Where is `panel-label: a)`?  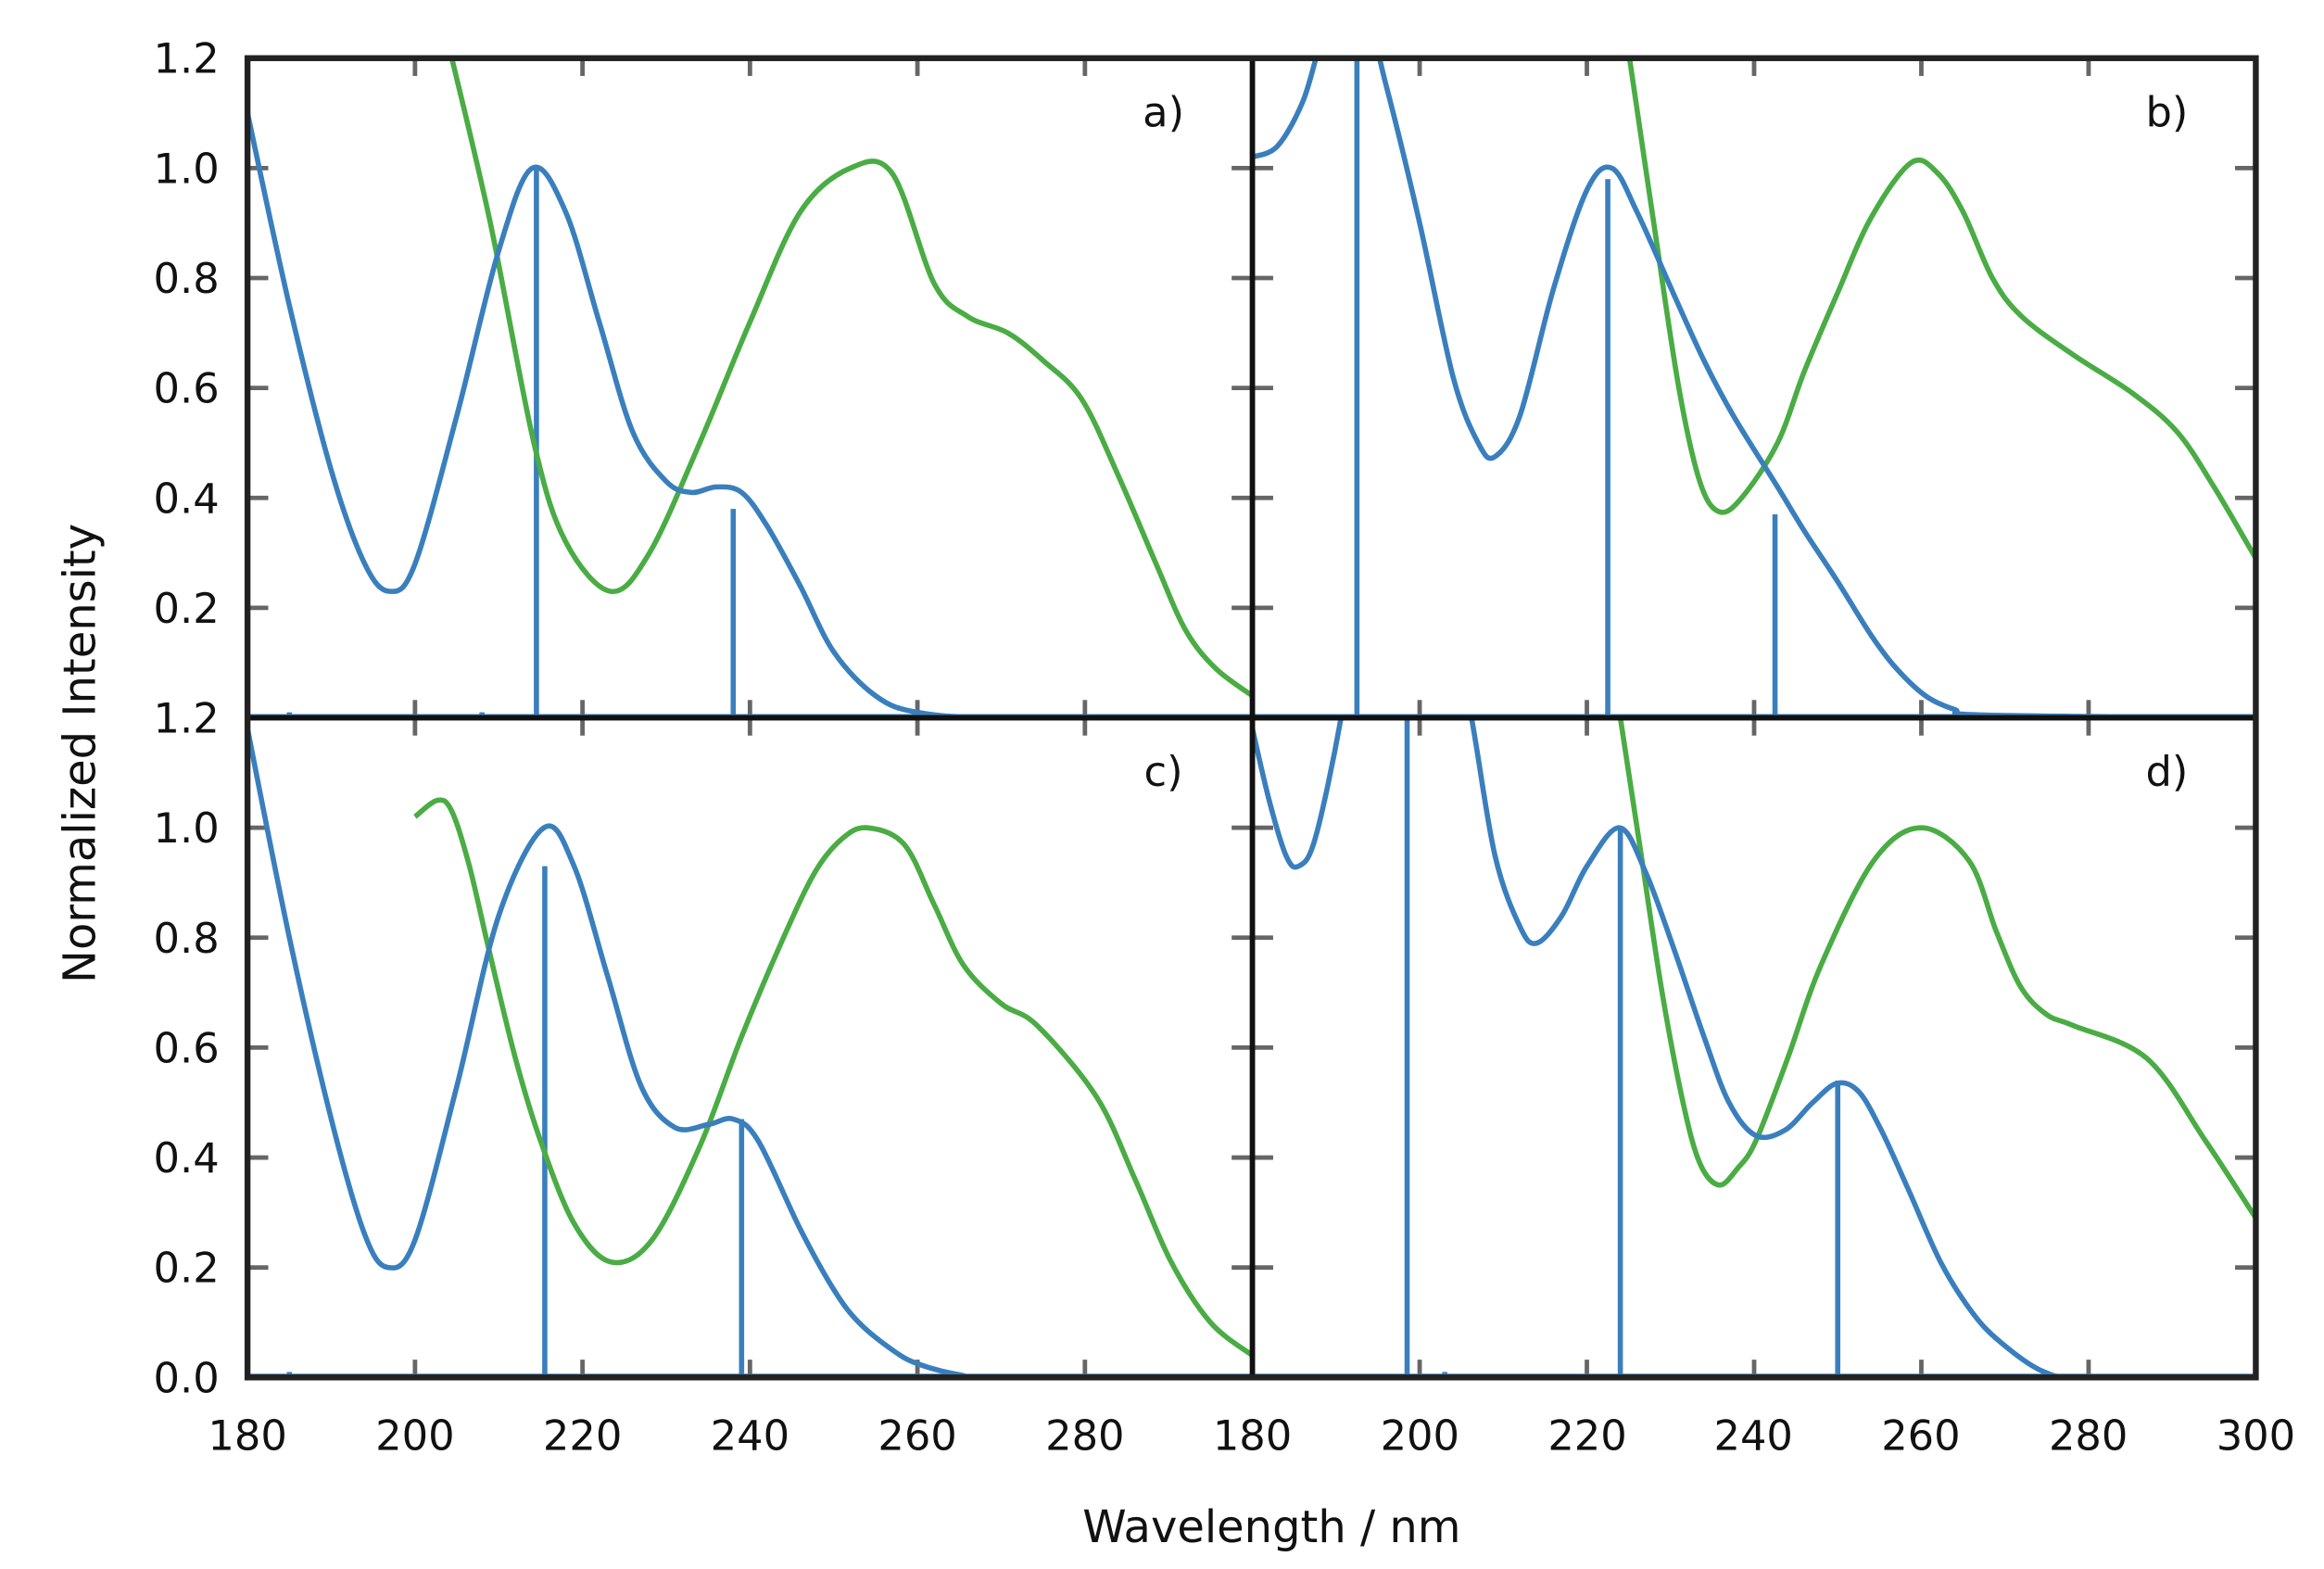
panel-label: a) is located at coordinates (1163, 111).